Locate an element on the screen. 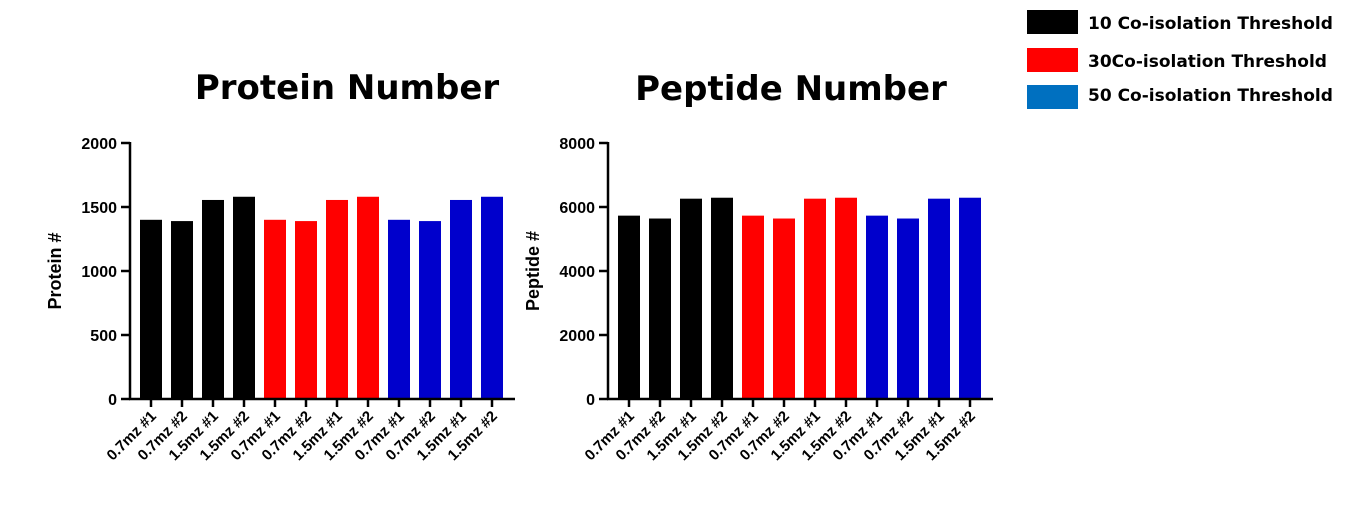 Image resolution: width=1354 pixels, height=527 pixels. y-axis-label: Protein # is located at coordinates (55, 270).